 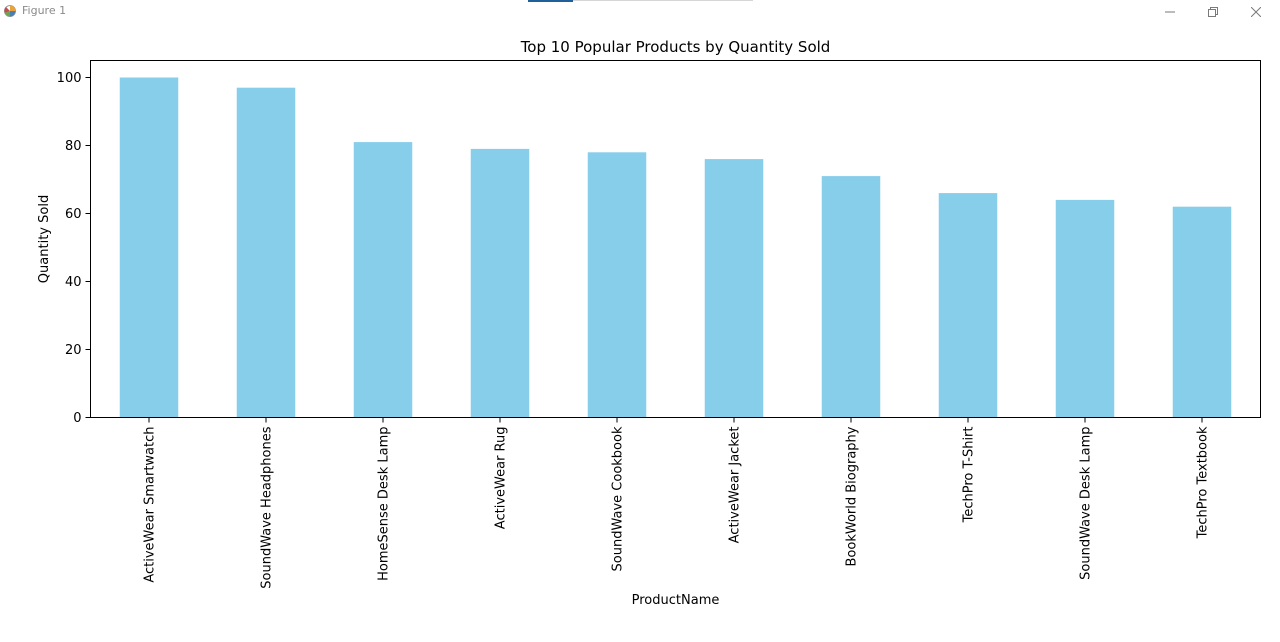 I want to click on x-tick-label: SoundWave Cookbook, so click(x=618, y=498).